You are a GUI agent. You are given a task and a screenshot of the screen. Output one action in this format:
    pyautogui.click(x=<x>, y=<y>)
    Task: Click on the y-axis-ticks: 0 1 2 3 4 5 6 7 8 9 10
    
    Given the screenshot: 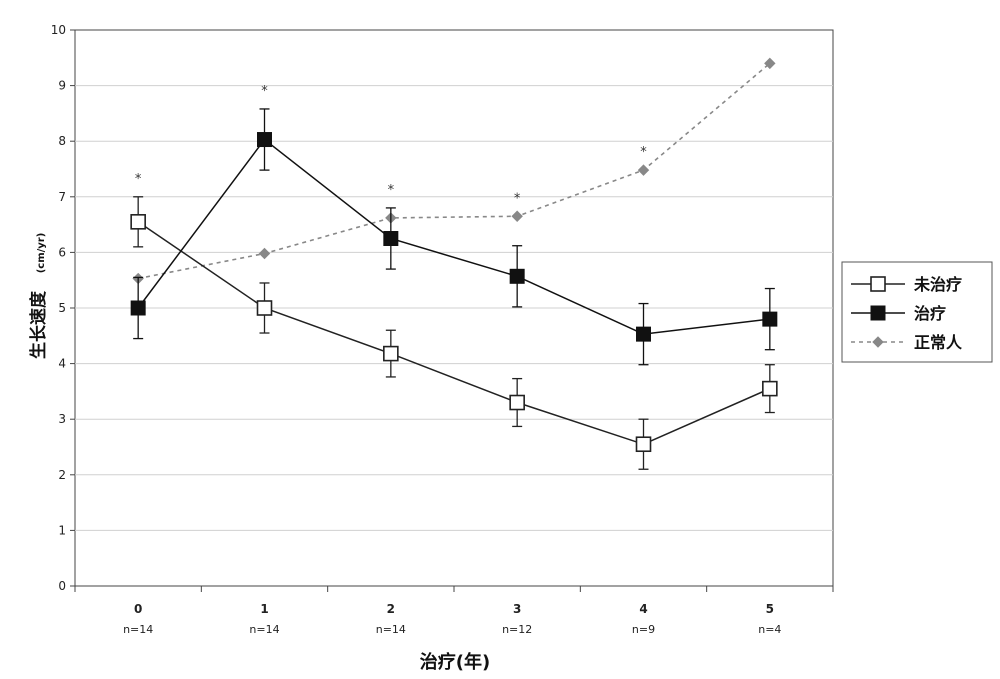 What is the action you would take?
    pyautogui.click(x=63, y=308)
    